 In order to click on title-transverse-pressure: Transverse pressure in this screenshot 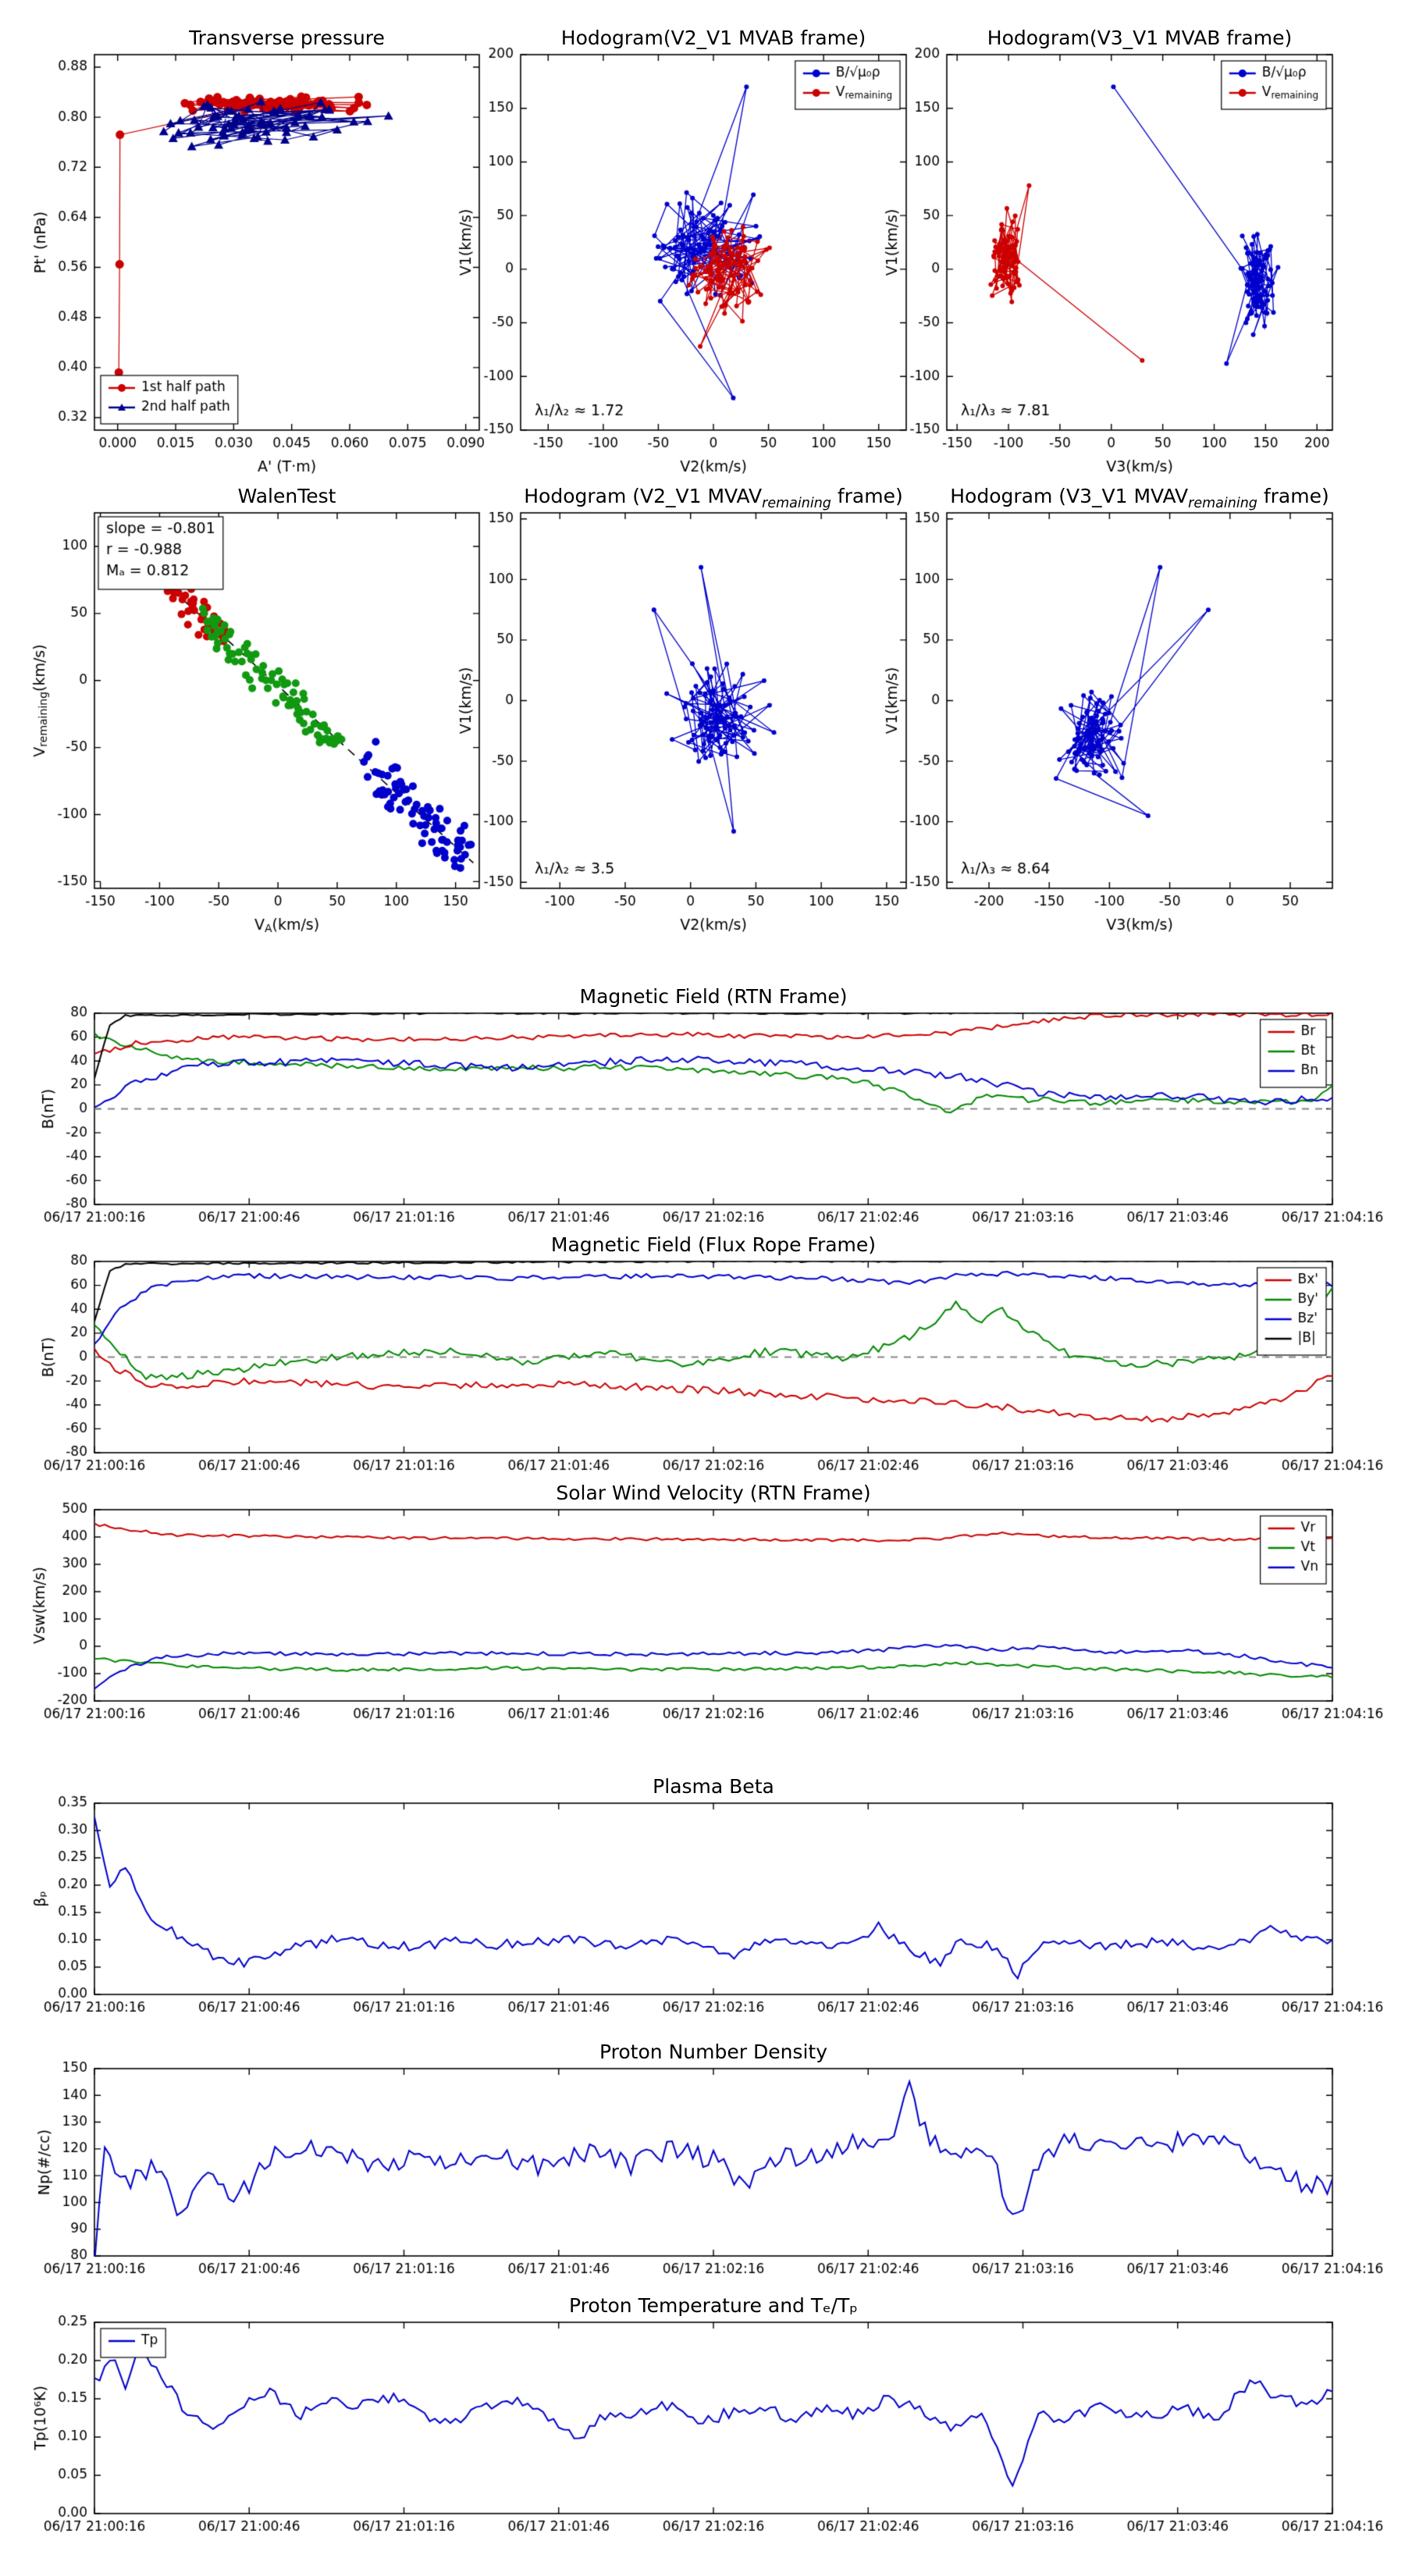, I will do `click(287, 38)`.